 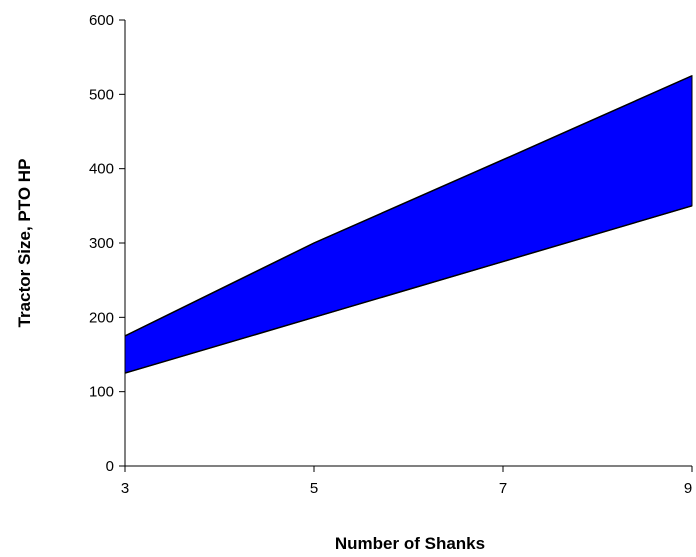 I want to click on x-axis-ticks: 3 5 7 9, so click(x=407, y=481).